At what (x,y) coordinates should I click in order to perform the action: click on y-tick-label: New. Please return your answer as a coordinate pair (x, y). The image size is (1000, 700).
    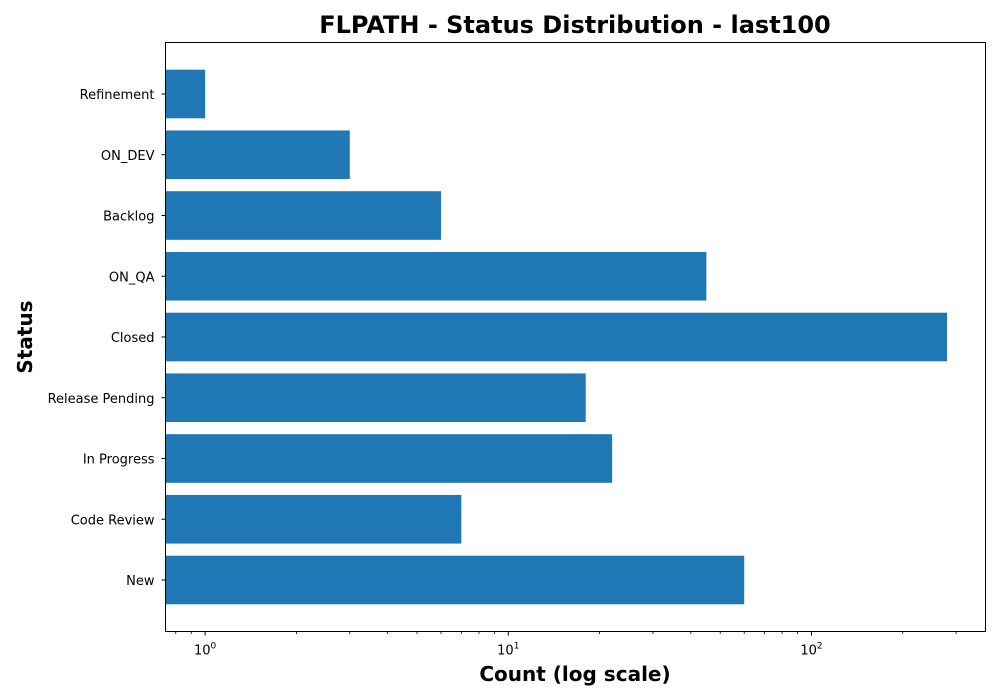
    Looking at the image, I should click on (140, 581).